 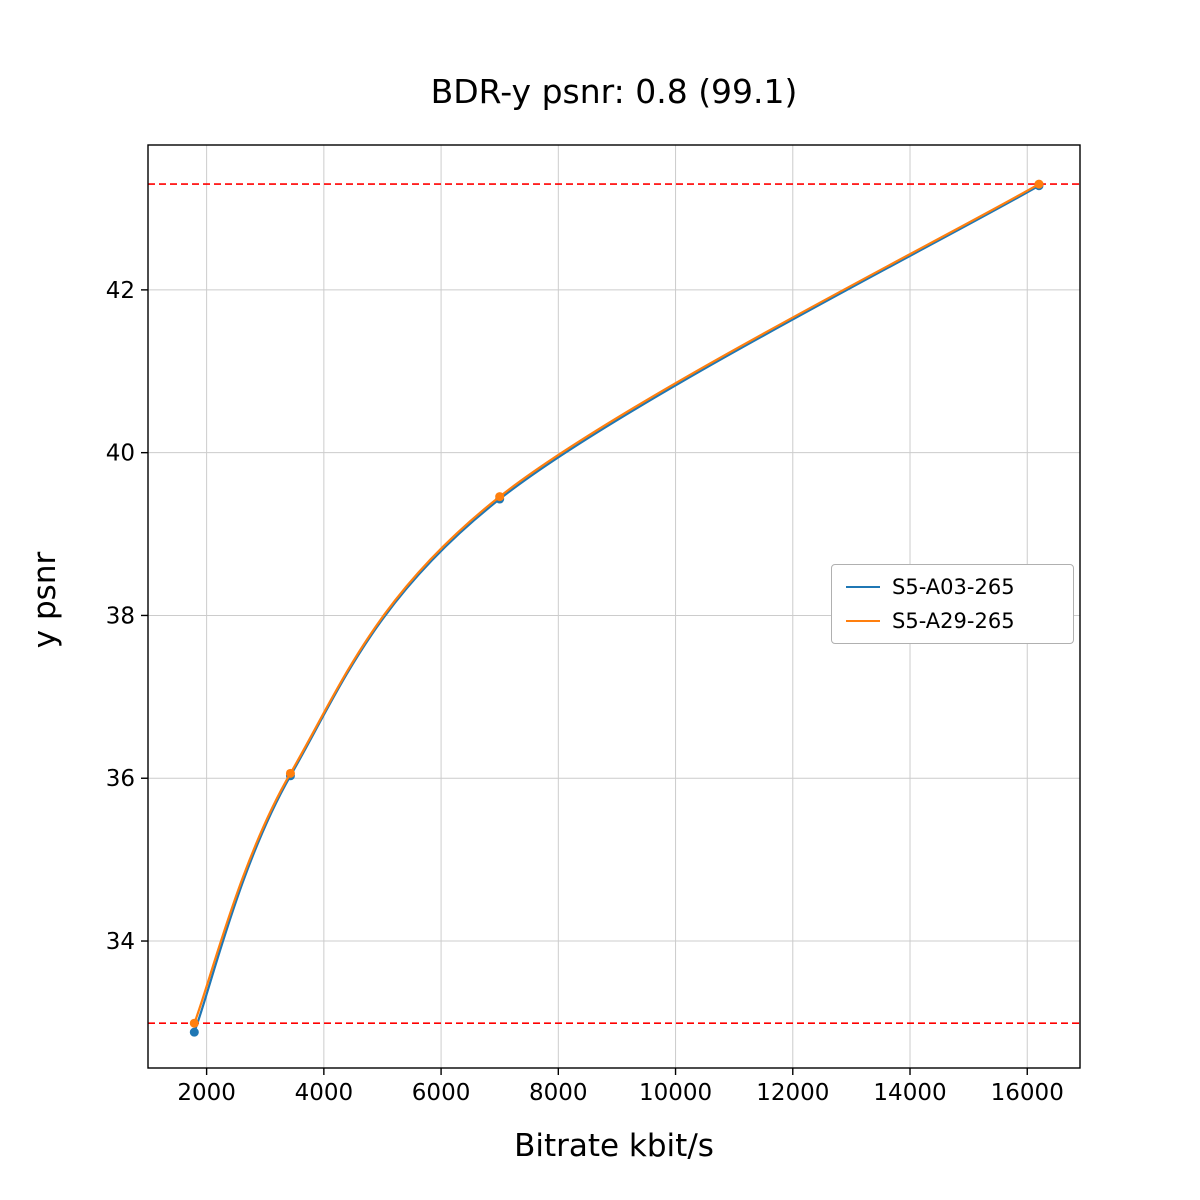 I want to click on legend: S5-A03-265 S5-A29-265, so click(x=952, y=604).